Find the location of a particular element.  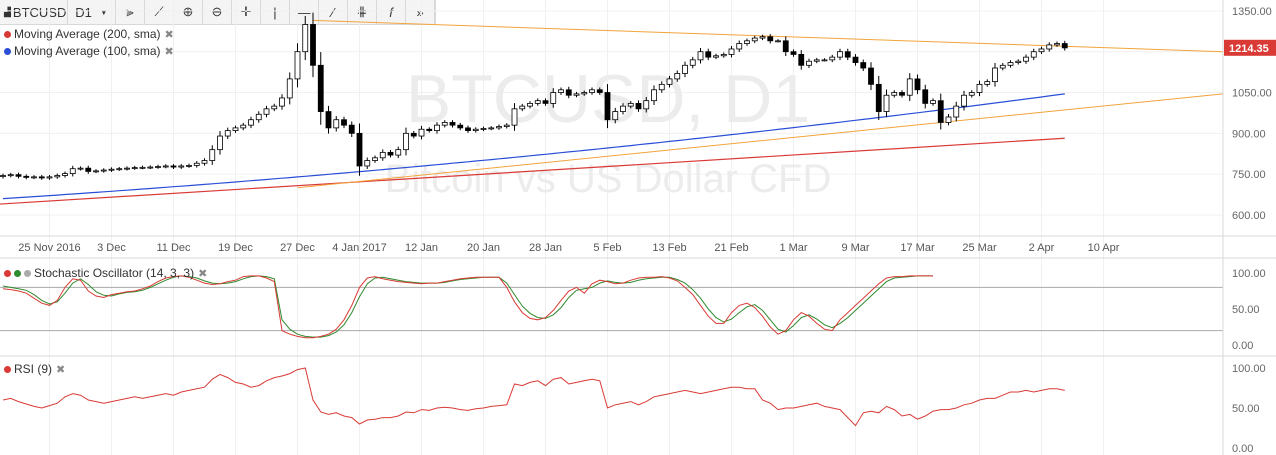

bar-type-button: ⫸ is located at coordinates (130, 12).